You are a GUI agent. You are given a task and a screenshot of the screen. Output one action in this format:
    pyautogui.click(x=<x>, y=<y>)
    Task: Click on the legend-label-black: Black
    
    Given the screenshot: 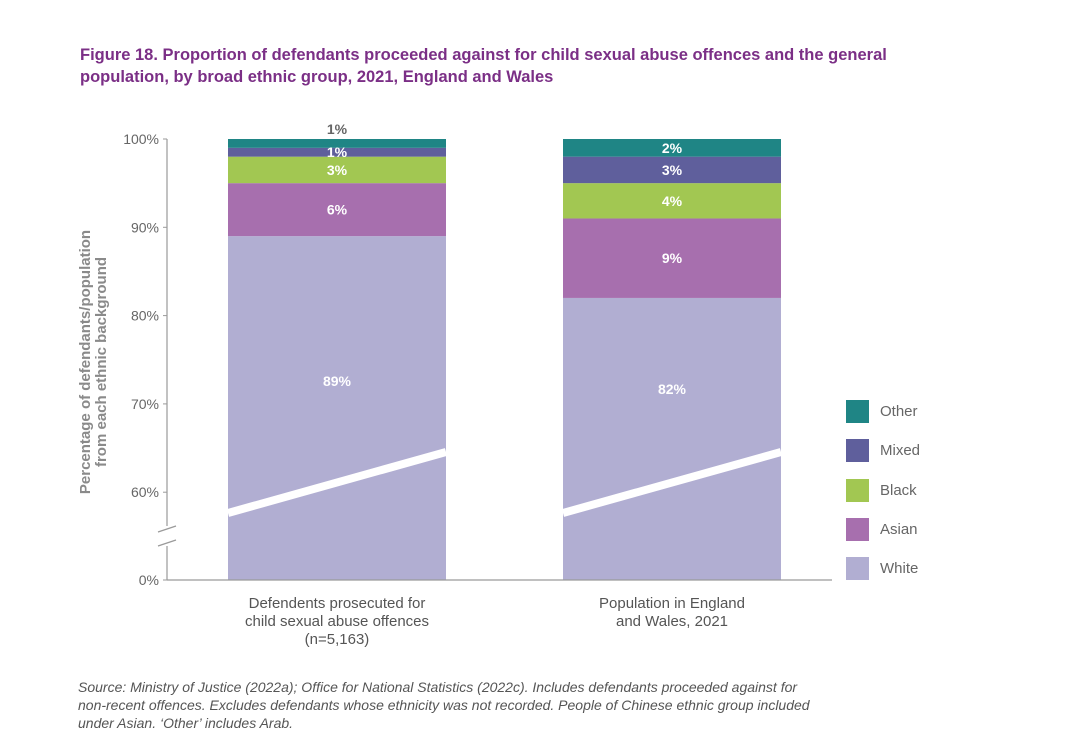 What is the action you would take?
    pyautogui.click(x=898, y=490)
    